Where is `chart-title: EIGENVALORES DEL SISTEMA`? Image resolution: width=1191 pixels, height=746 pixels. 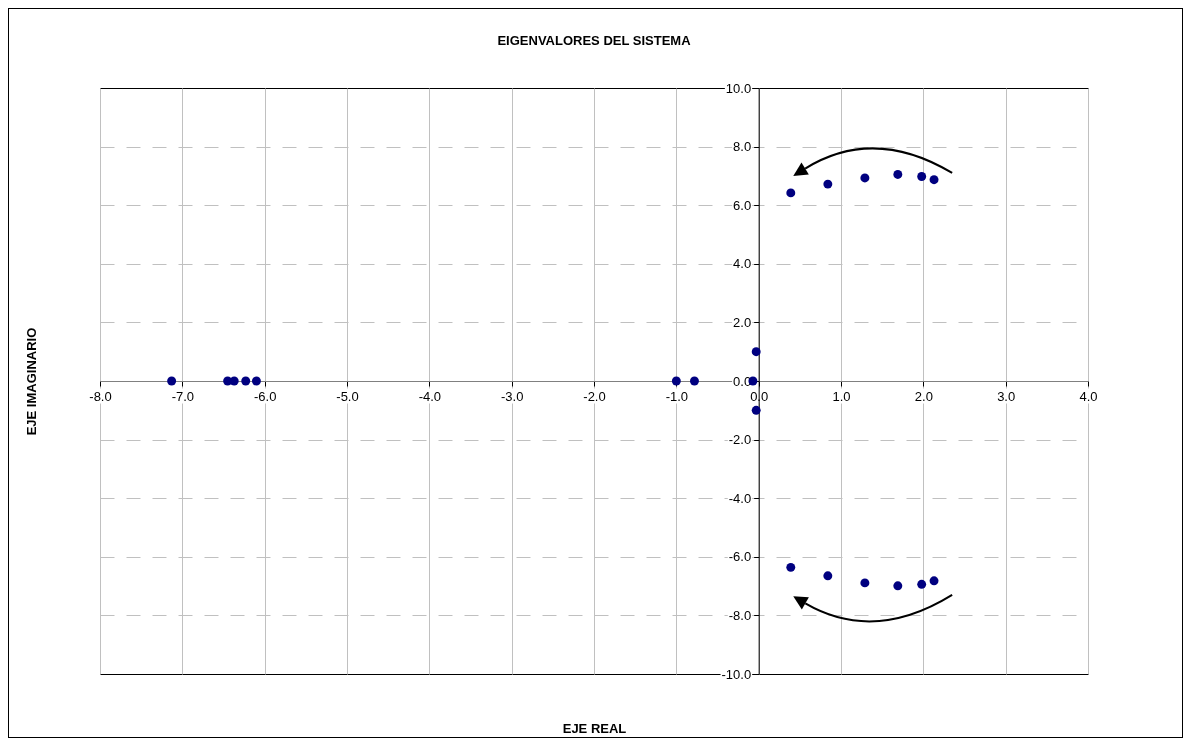
chart-title: EIGENVALORES DEL SISTEMA is located at coordinates (594, 40).